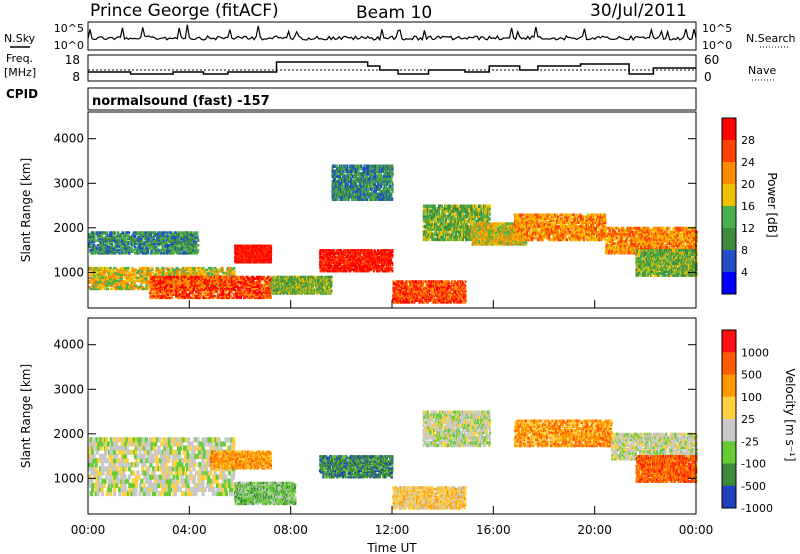  I want to click on noise-sky-trace, so click(392, 33).